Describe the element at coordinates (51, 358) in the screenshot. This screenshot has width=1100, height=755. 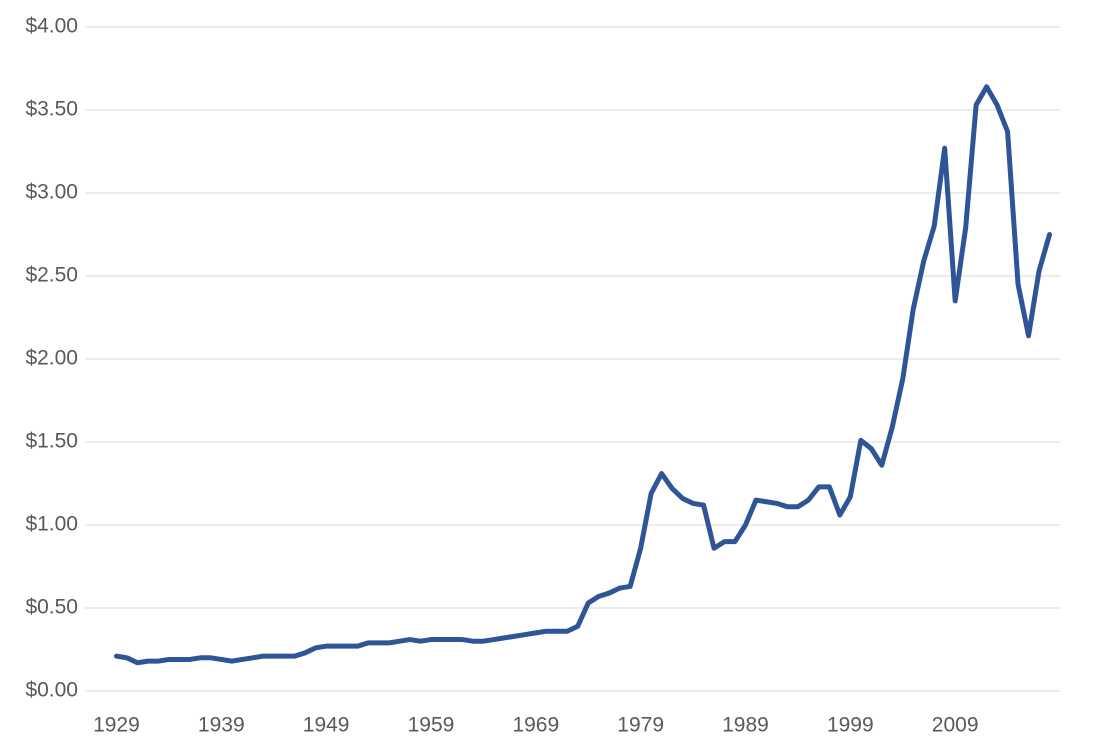
I see `y-tick-label: $2.00` at that location.